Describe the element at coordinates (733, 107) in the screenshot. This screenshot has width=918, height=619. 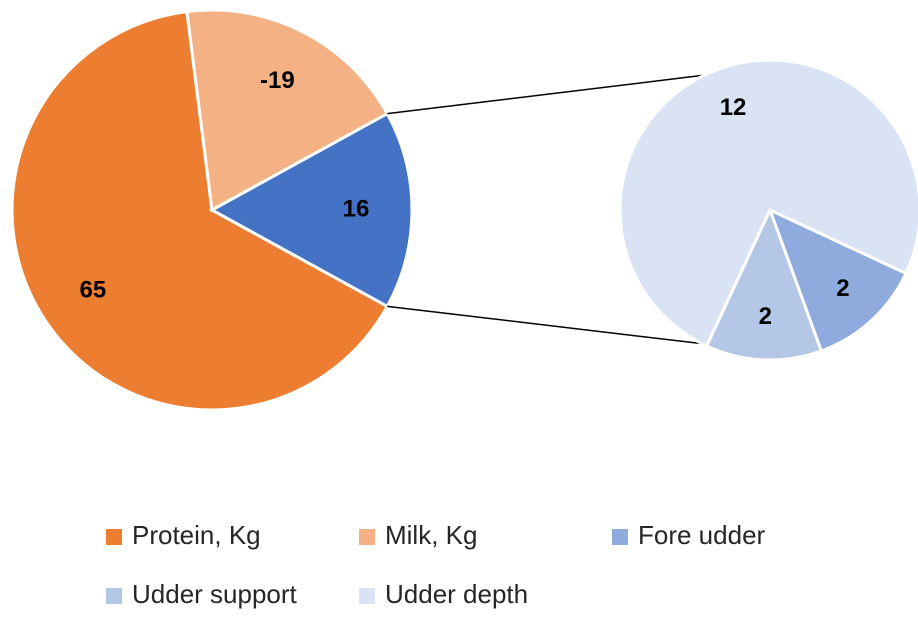
I see `data-label: 12` at that location.